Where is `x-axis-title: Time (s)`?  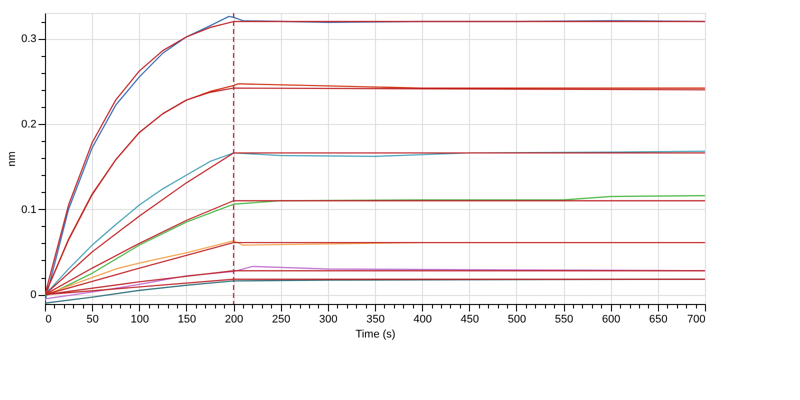
x-axis-title: Time (s) is located at coordinates (376, 334).